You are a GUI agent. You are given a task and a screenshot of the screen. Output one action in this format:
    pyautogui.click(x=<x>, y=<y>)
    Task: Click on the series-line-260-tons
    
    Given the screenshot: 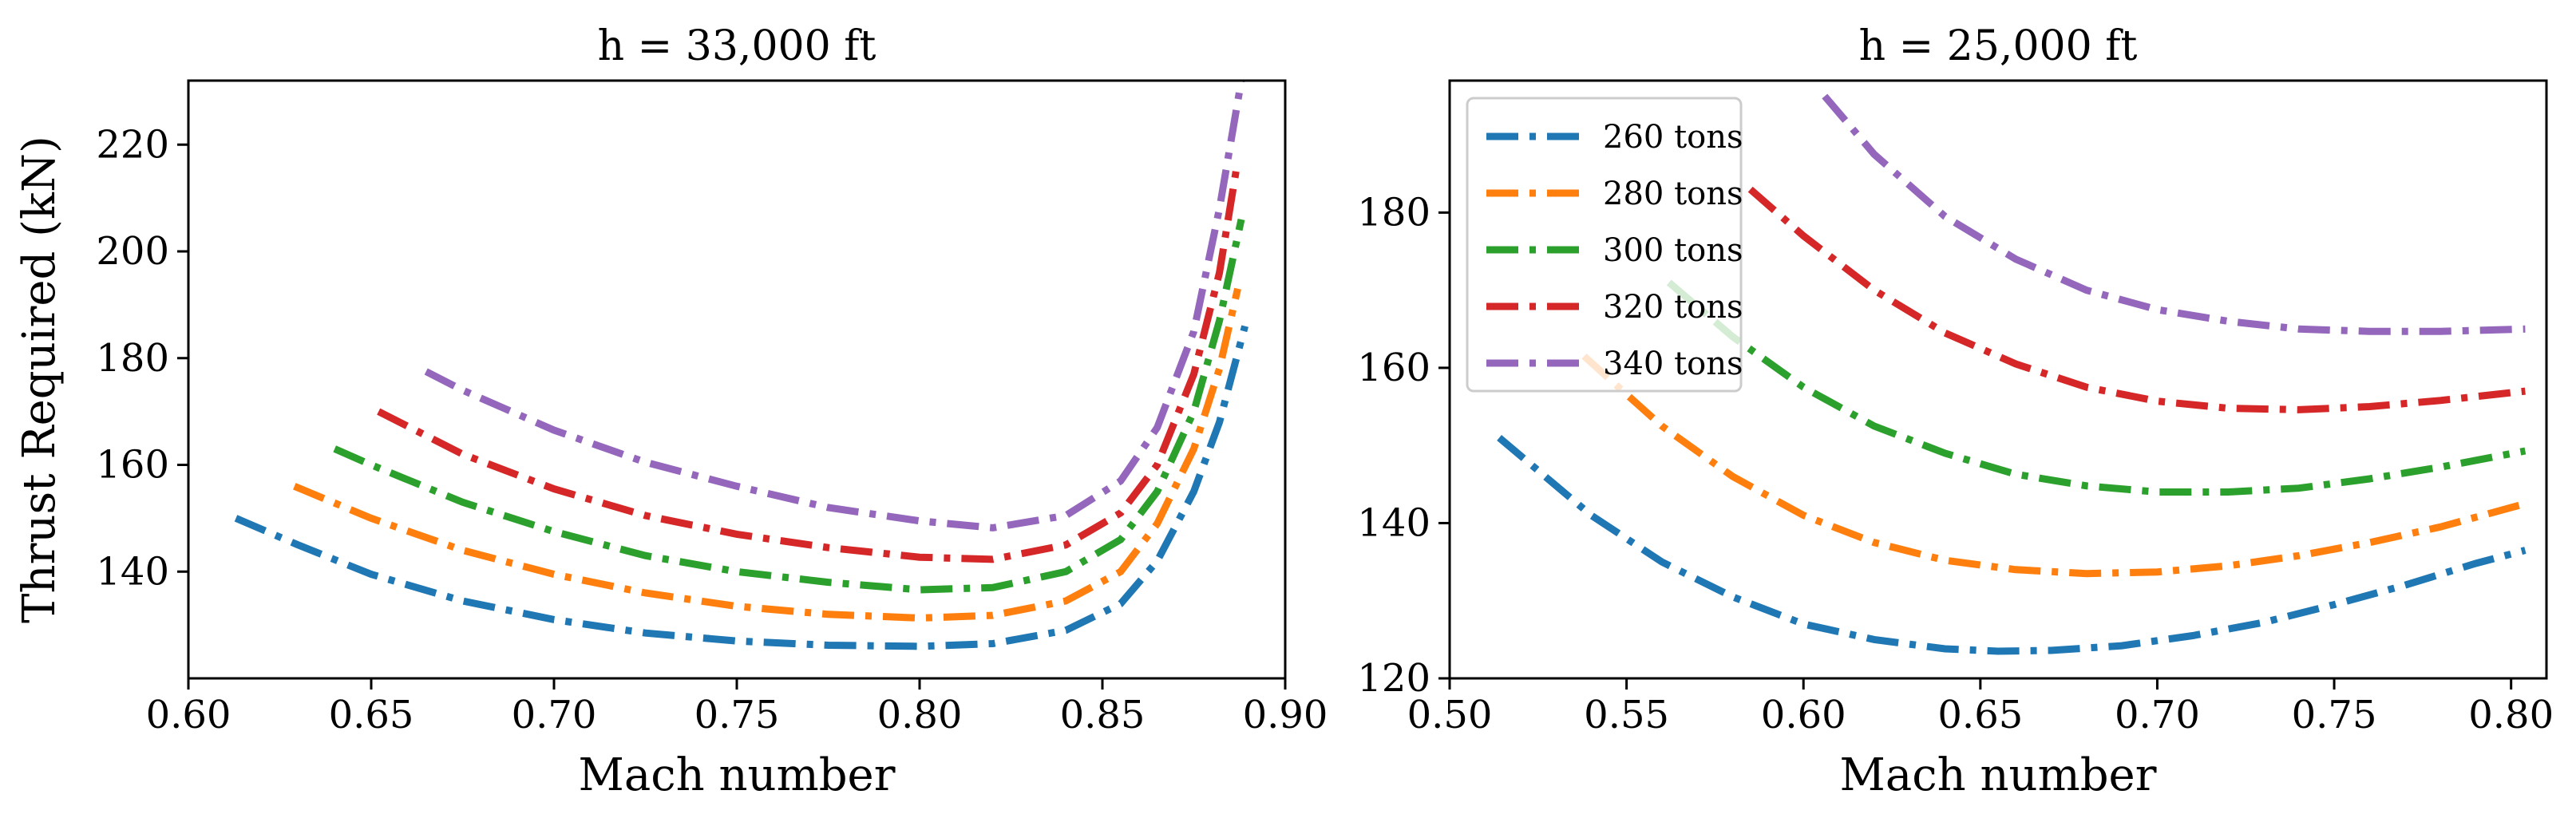 What is the action you would take?
    pyautogui.click(x=2012, y=545)
    